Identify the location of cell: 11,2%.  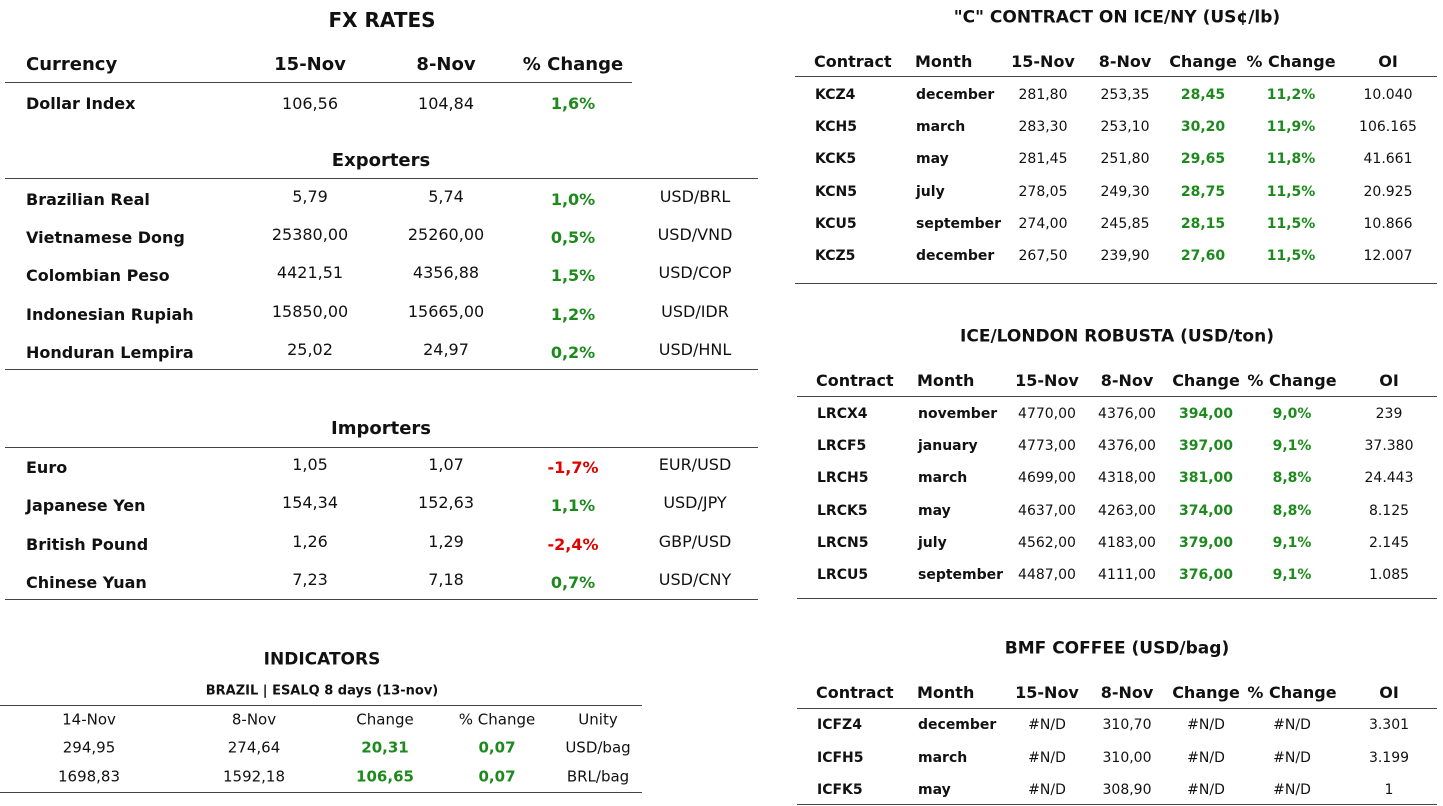
(1291, 95).